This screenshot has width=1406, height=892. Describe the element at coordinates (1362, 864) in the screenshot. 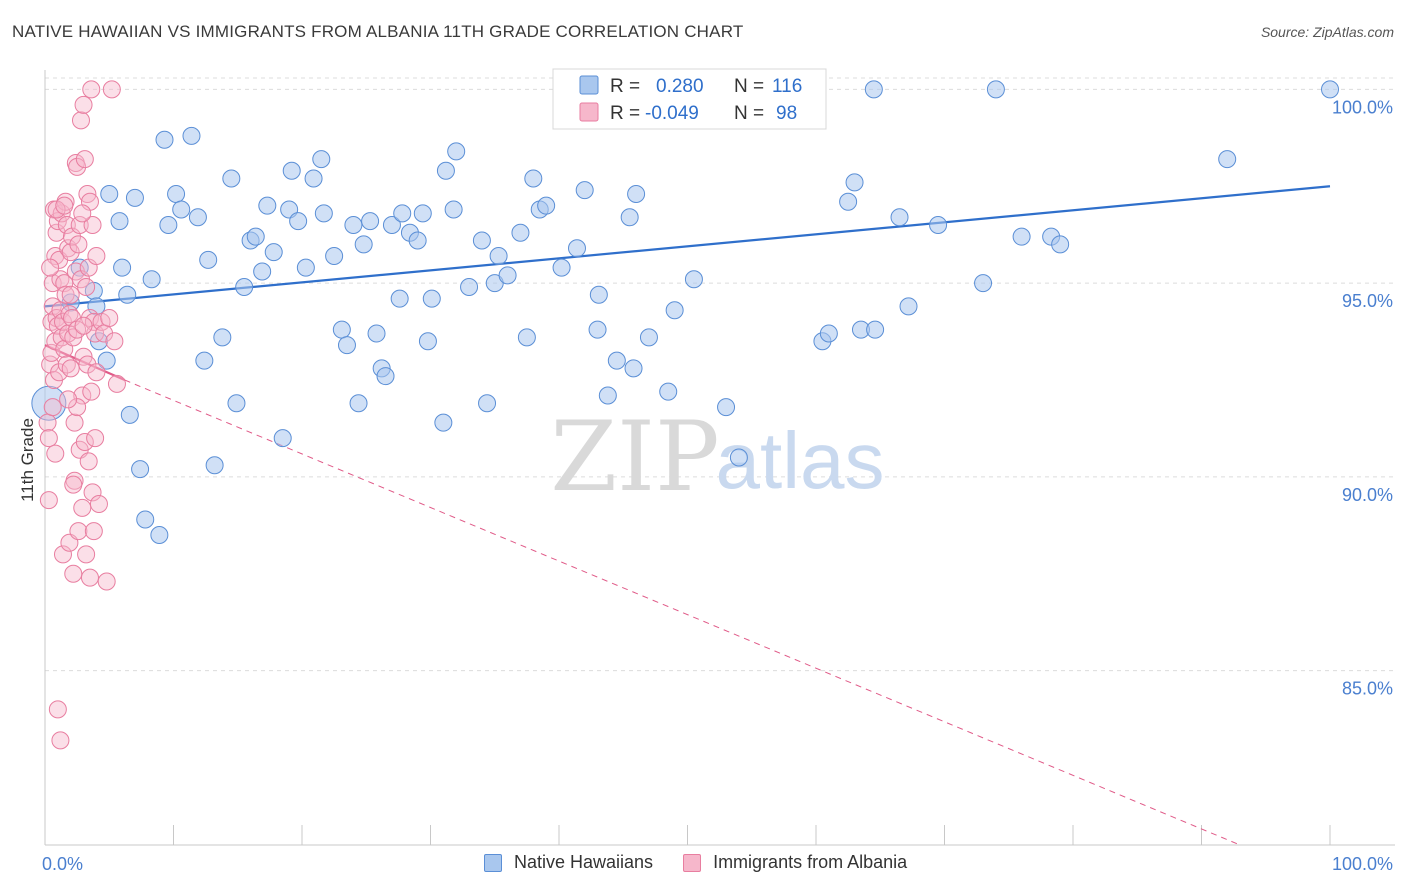

I see `x-tick-label-max: 100.0%` at that location.